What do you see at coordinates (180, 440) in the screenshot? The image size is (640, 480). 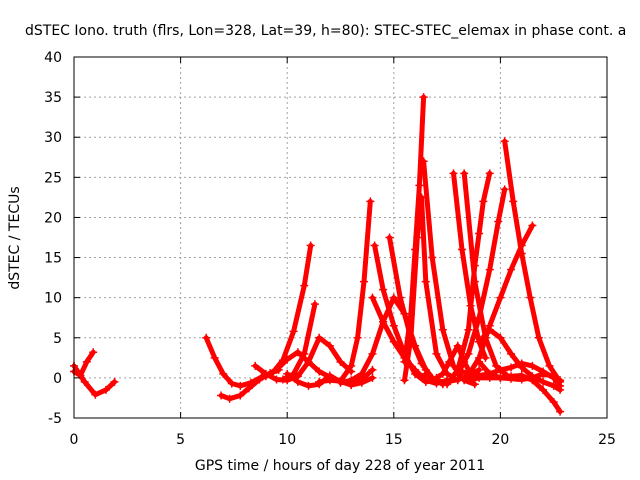 I see `x-tick-label: 5` at bounding box center [180, 440].